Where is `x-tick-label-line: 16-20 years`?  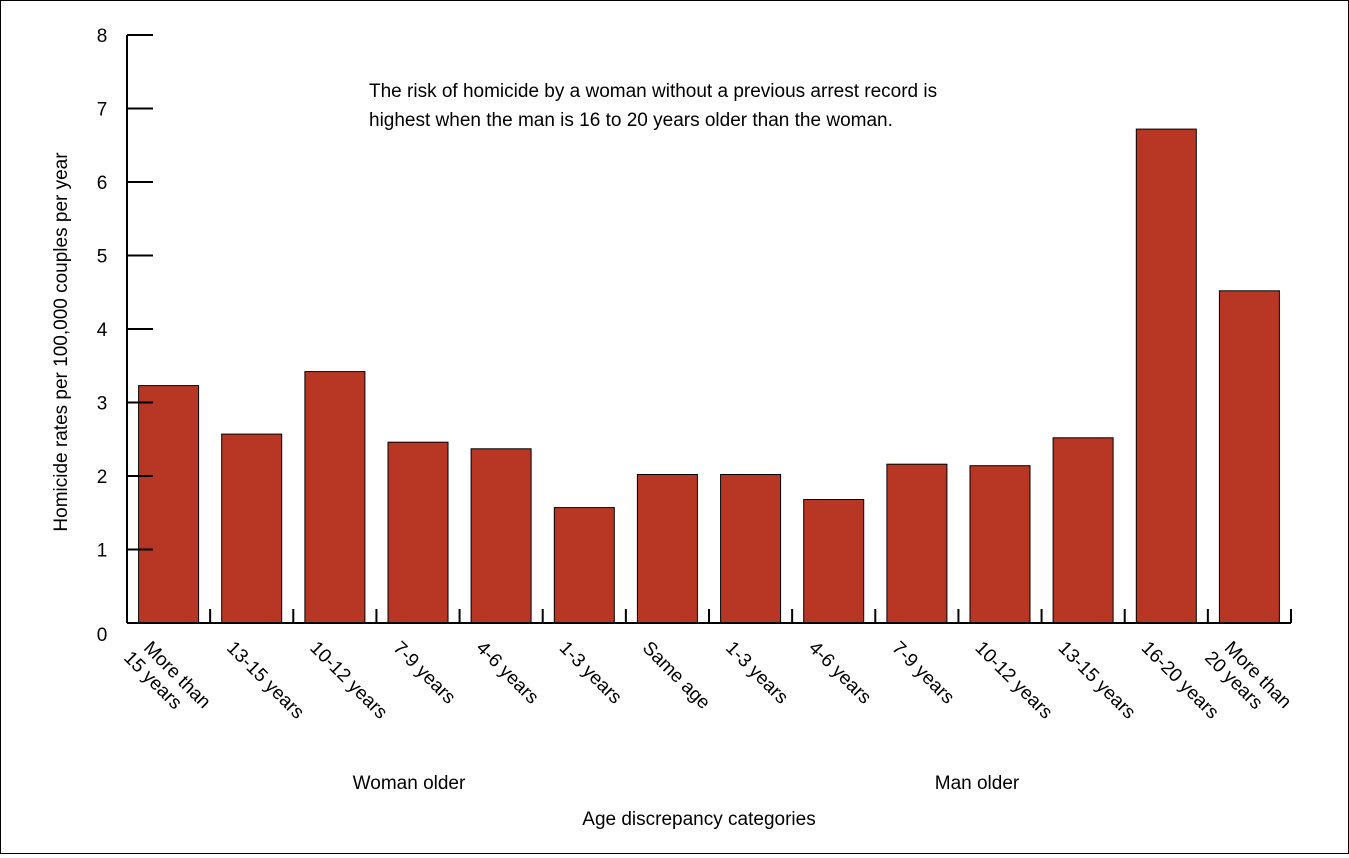 x-tick-label-line: 16-20 years is located at coordinates (1180, 681).